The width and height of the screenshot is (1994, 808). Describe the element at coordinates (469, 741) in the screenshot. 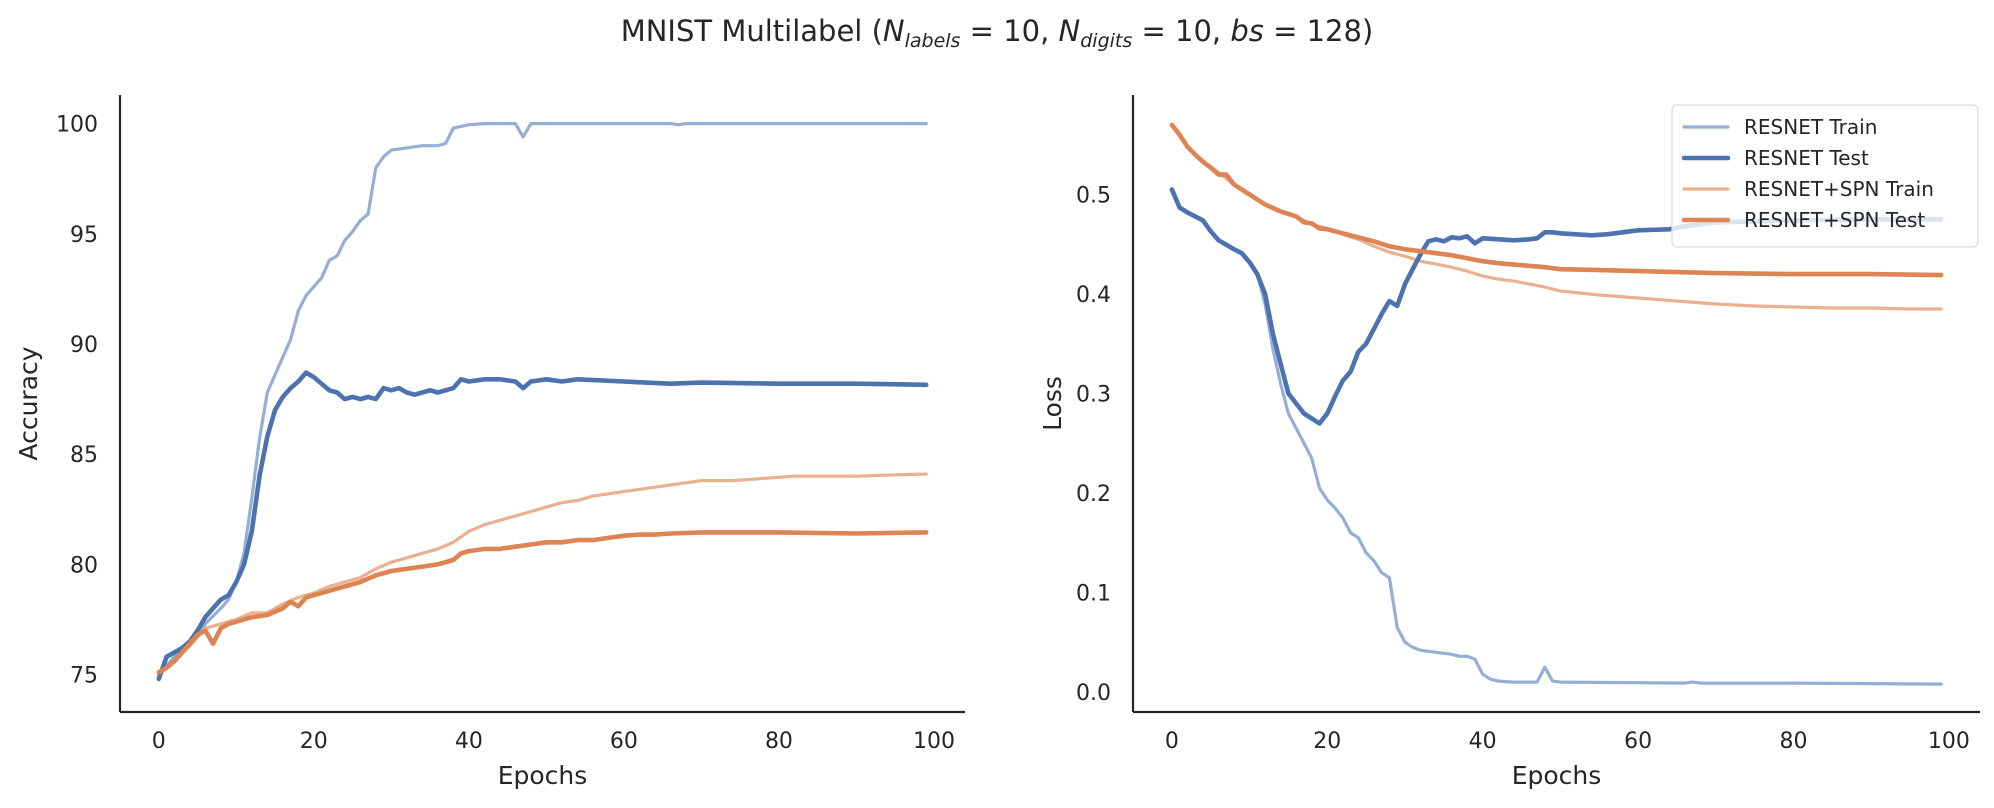

I see `accuracy-x-tick-label: 40` at that location.